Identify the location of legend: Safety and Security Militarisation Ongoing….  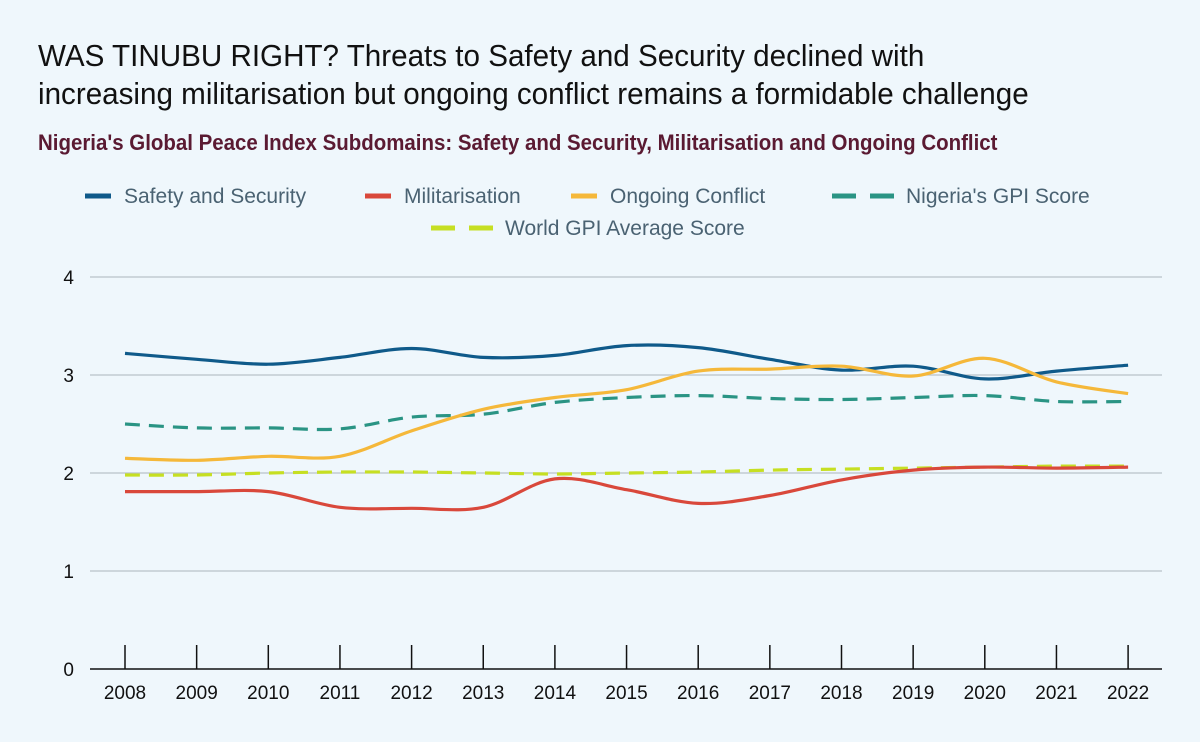
(587, 212).